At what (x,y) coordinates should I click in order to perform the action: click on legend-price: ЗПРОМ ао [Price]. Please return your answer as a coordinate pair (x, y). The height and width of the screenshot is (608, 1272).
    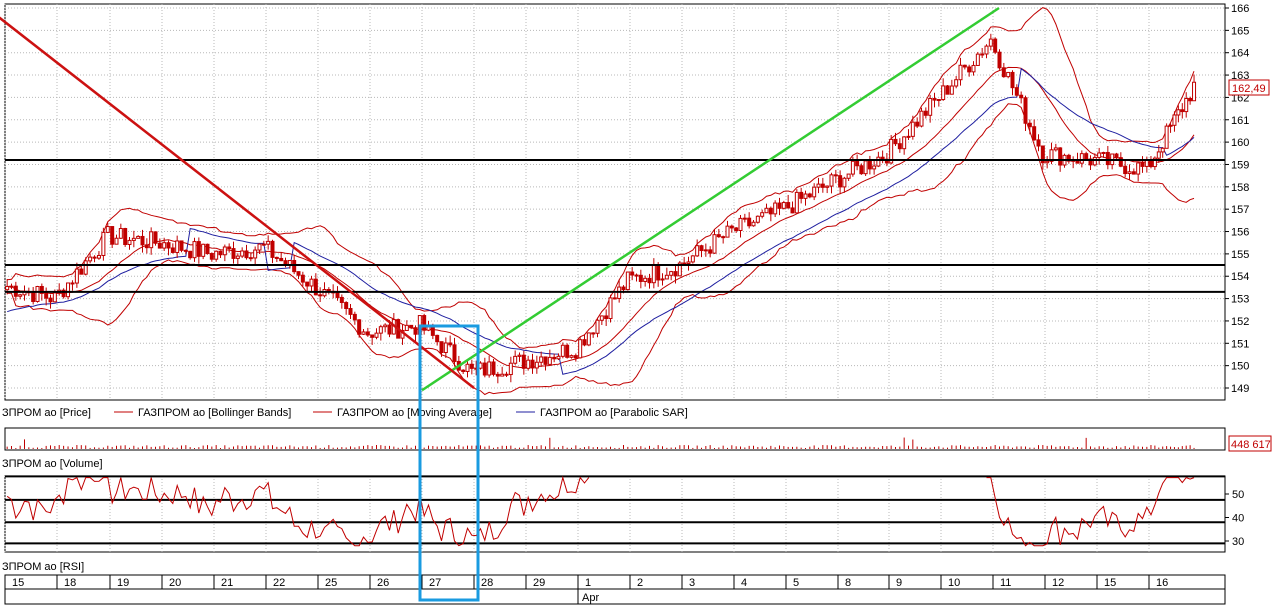
    Looking at the image, I should click on (46, 413).